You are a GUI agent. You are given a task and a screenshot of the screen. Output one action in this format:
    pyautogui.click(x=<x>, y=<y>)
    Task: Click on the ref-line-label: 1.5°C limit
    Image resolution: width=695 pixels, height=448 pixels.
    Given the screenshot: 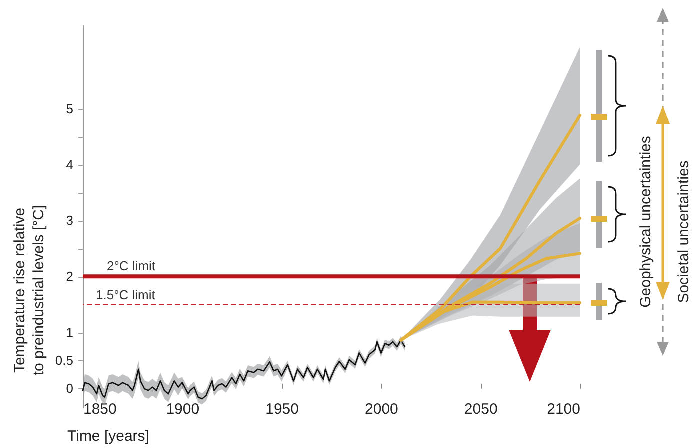 What is the action you would take?
    pyautogui.click(x=126, y=295)
    